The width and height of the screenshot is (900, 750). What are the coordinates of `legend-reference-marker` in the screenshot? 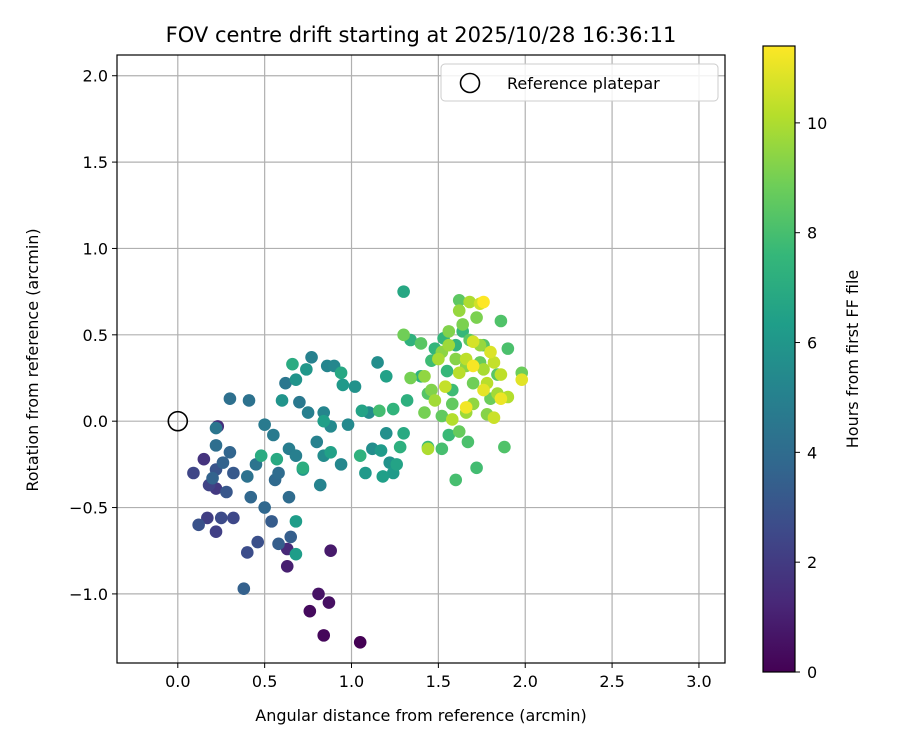 It's located at (470, 83).